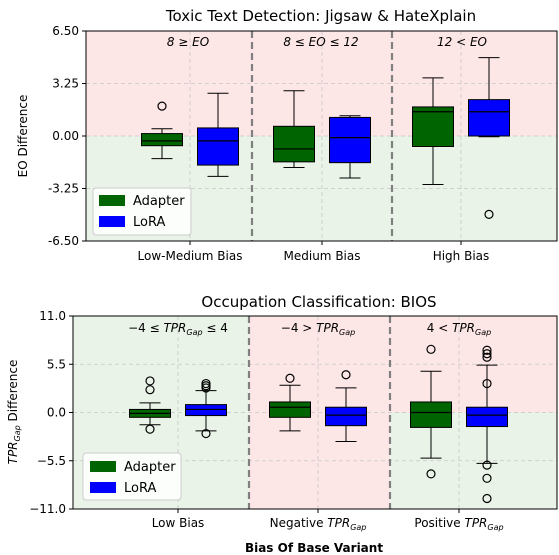 The image size is (559, 555). Describe the element at coordinates (314, 256) in the screenshot. I see `top-x-ticks: Low-Medium Bias Medium Bias High Bias` at that location.